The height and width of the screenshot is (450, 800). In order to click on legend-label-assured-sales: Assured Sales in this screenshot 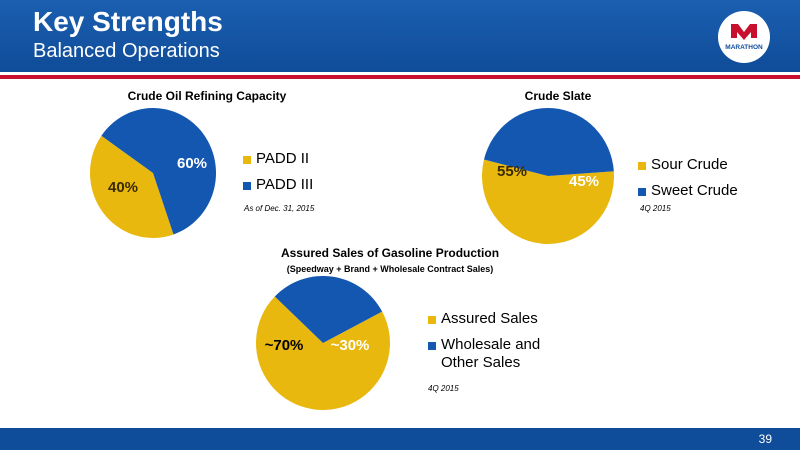, I will do `click(489, 318)`.